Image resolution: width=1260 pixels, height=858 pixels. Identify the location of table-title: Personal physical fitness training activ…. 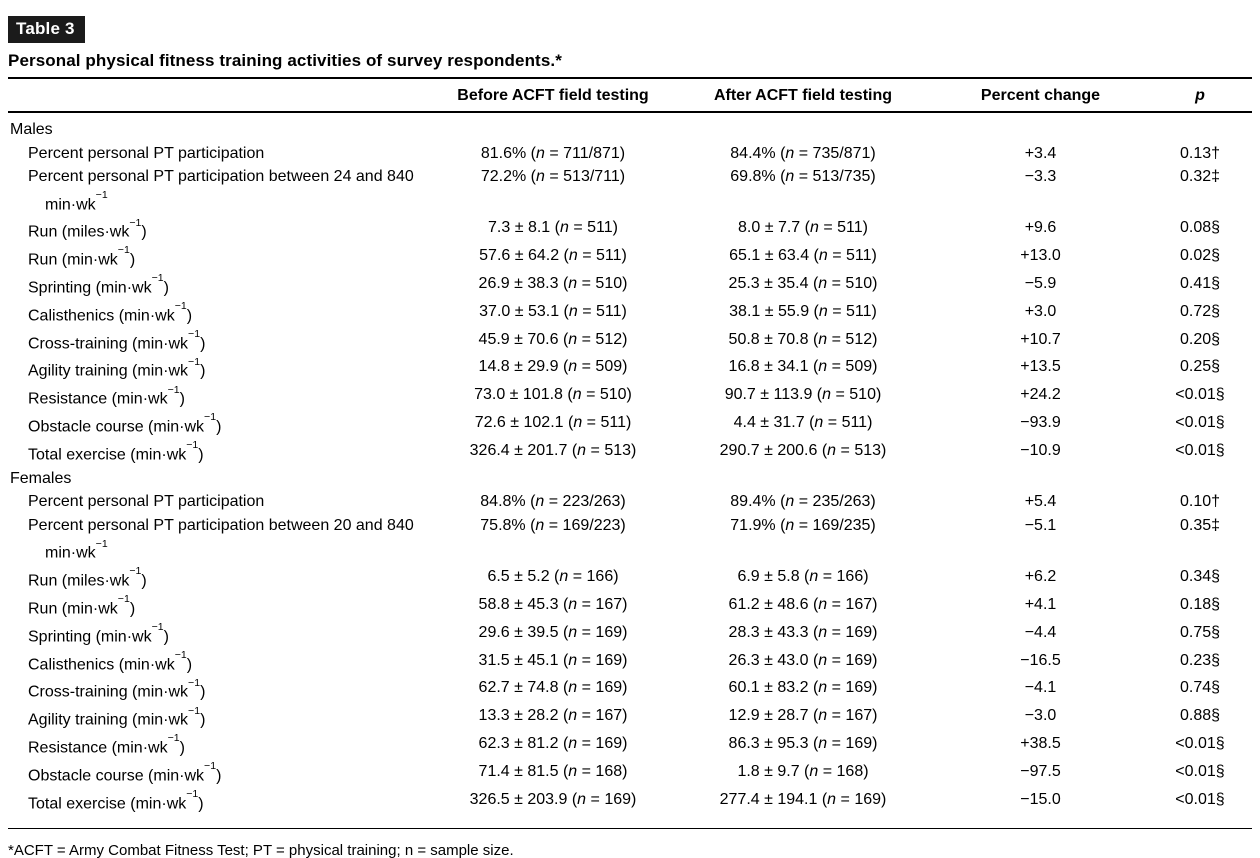
(285, 60).